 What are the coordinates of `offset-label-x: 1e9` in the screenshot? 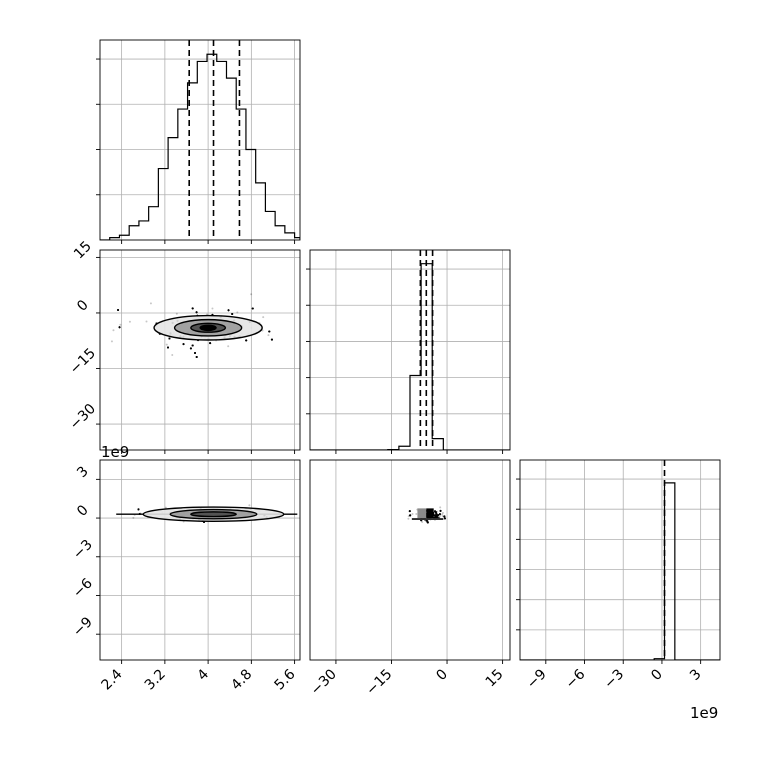 It's located at (704, 713).